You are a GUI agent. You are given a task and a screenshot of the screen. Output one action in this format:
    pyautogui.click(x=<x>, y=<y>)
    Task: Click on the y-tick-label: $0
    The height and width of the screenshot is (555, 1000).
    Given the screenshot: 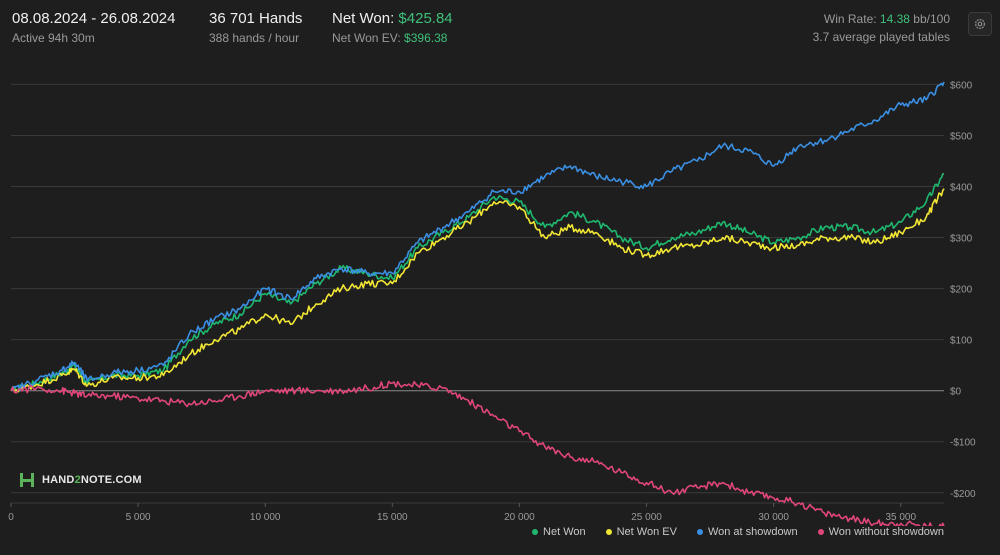 What is the action you would take?
    pyautogui.click(x=956, y=392)
    